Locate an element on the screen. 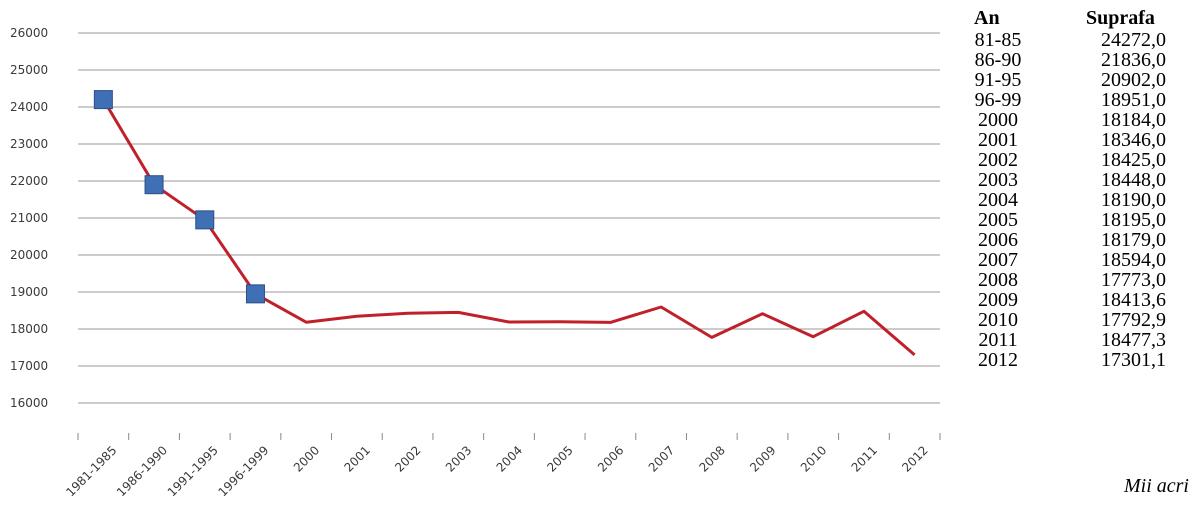 The height and width of the screenshot is (515, 1195). table-cell-year: 2001 is located at coordinates (998, 140).